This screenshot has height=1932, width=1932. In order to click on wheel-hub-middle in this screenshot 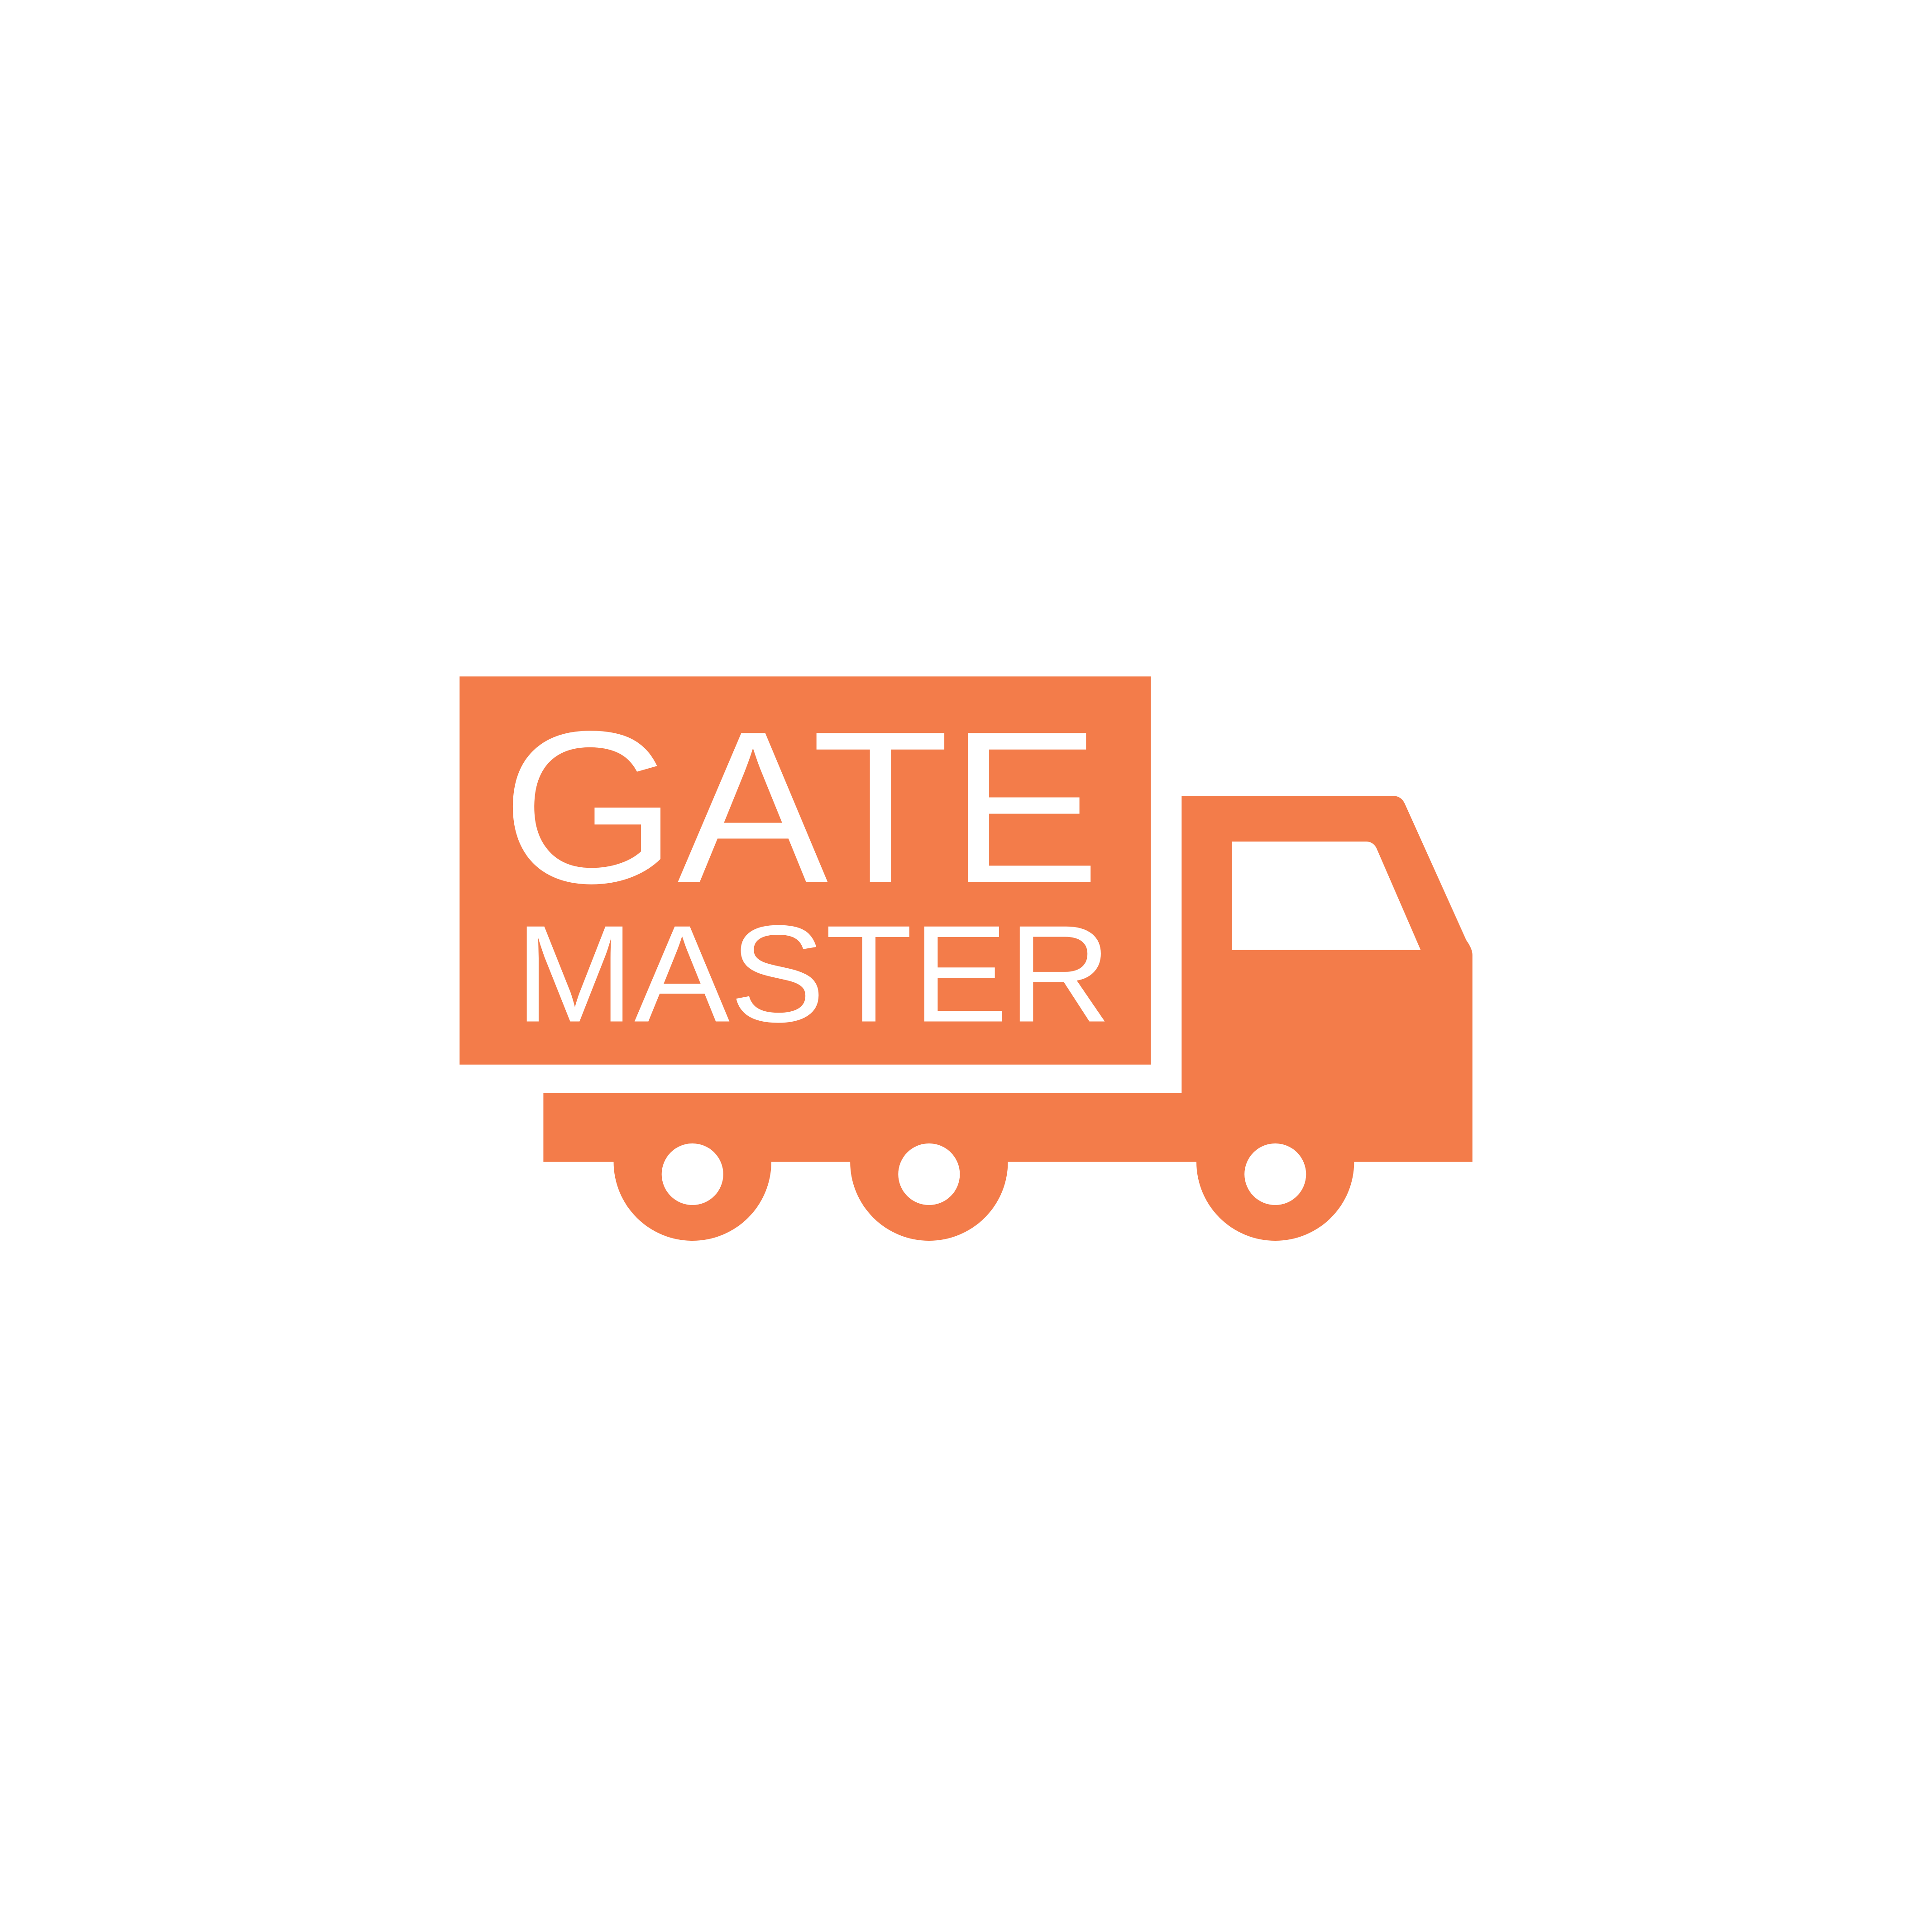, I will do `click(929, 1174)`.